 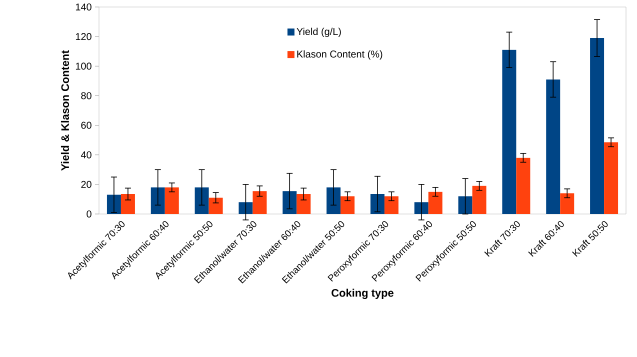 What do you see at coordinates (84, 7) in the screenshot?
I see `y-tick-label: 140` at bounding box center [84, 7].